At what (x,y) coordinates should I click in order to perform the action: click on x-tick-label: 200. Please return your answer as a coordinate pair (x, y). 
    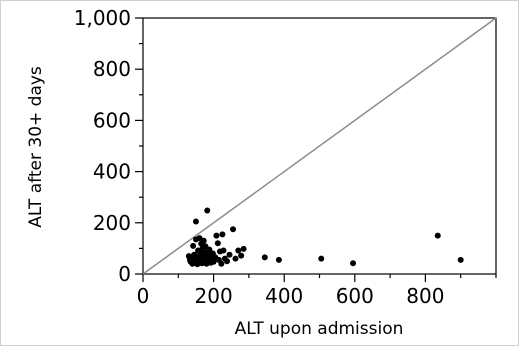
    Looking at the image, I should click on (214, 296).